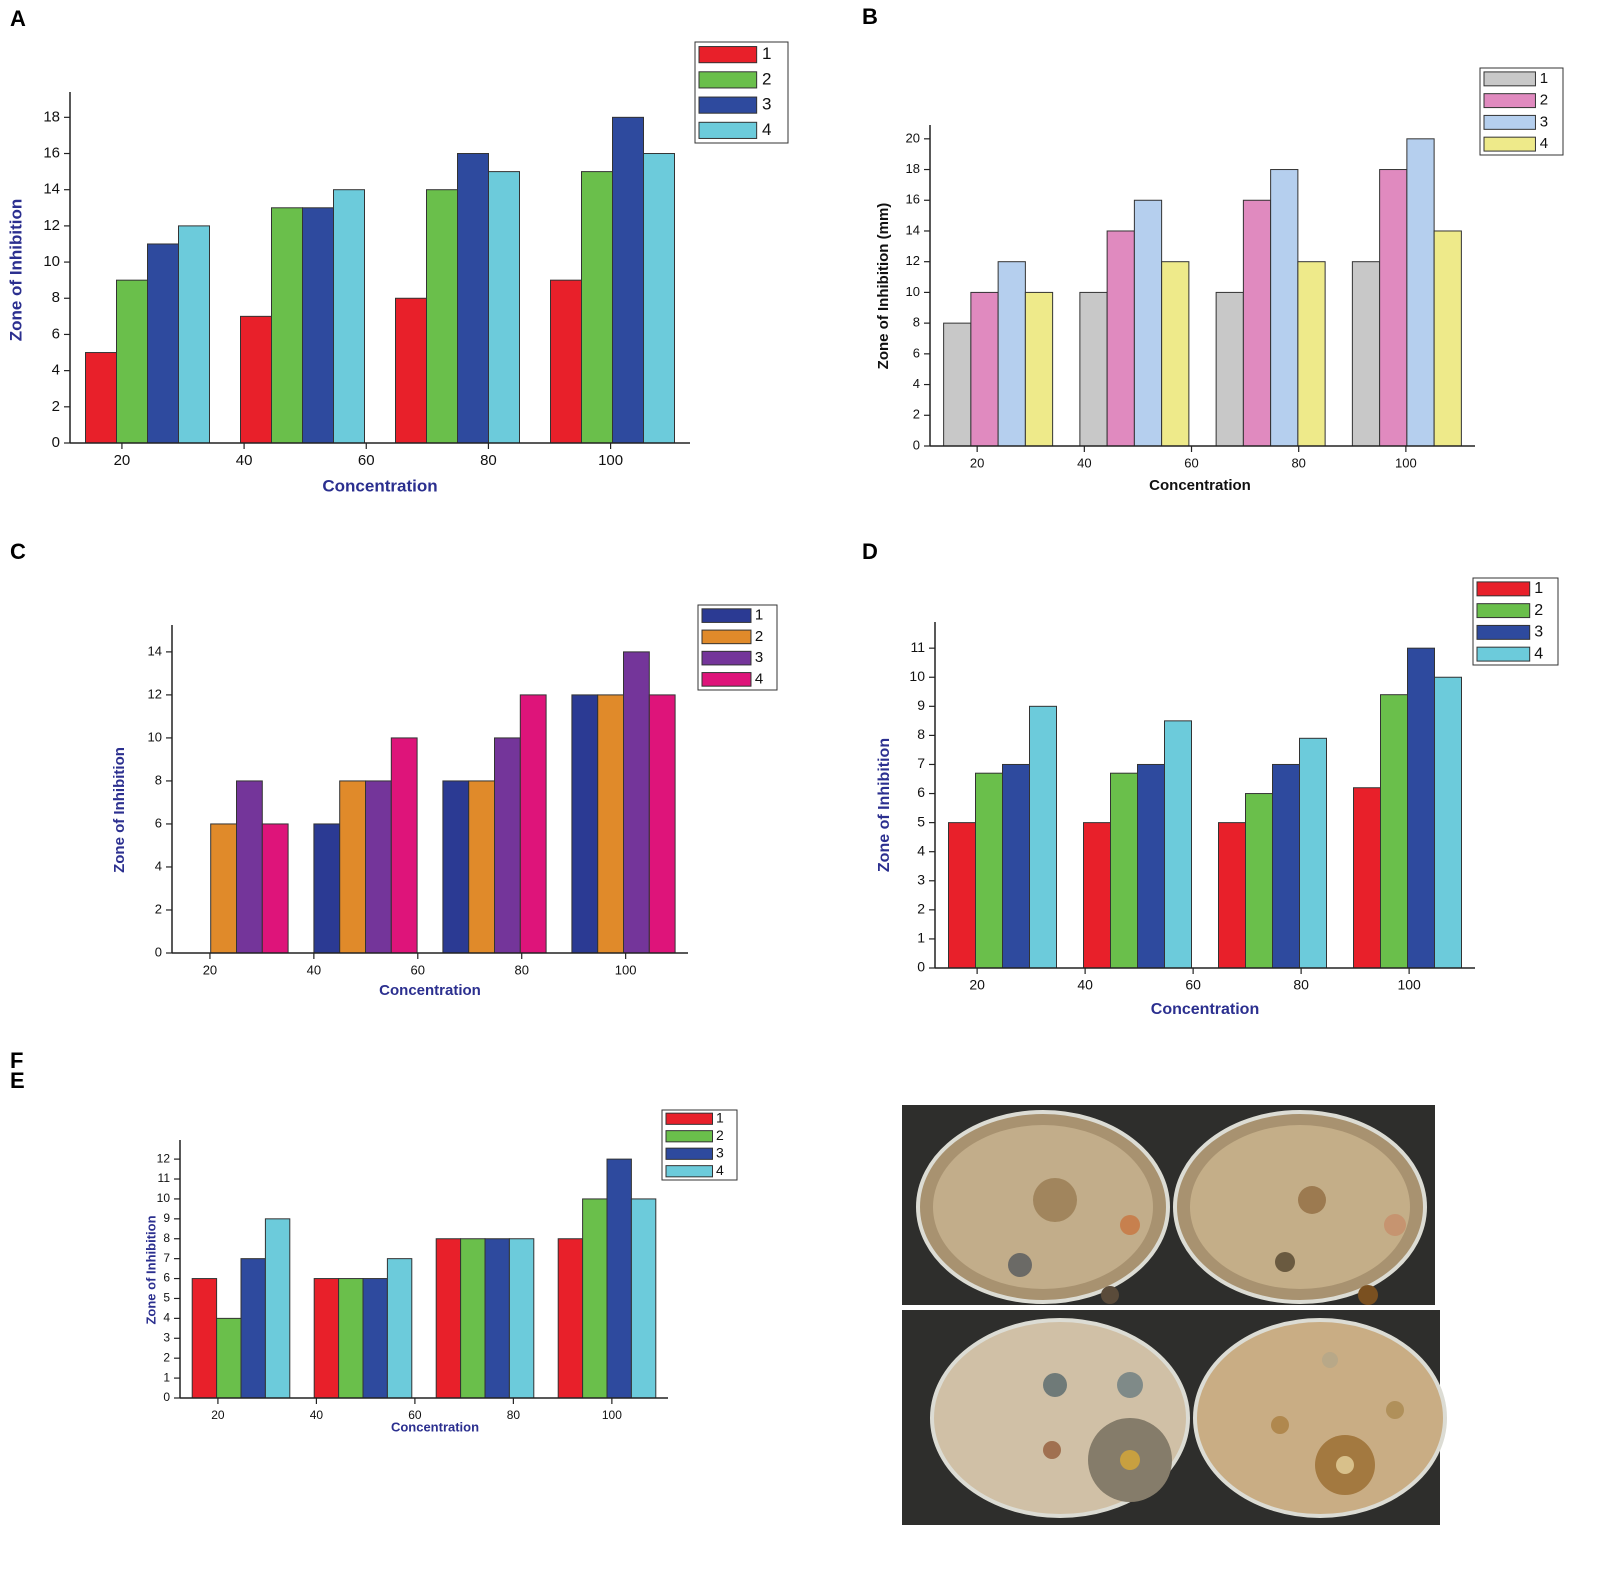  What do you see at coordinates (870, 551) in the screenshot?
I see `panel-label: D` at bounding box center [870, 551].